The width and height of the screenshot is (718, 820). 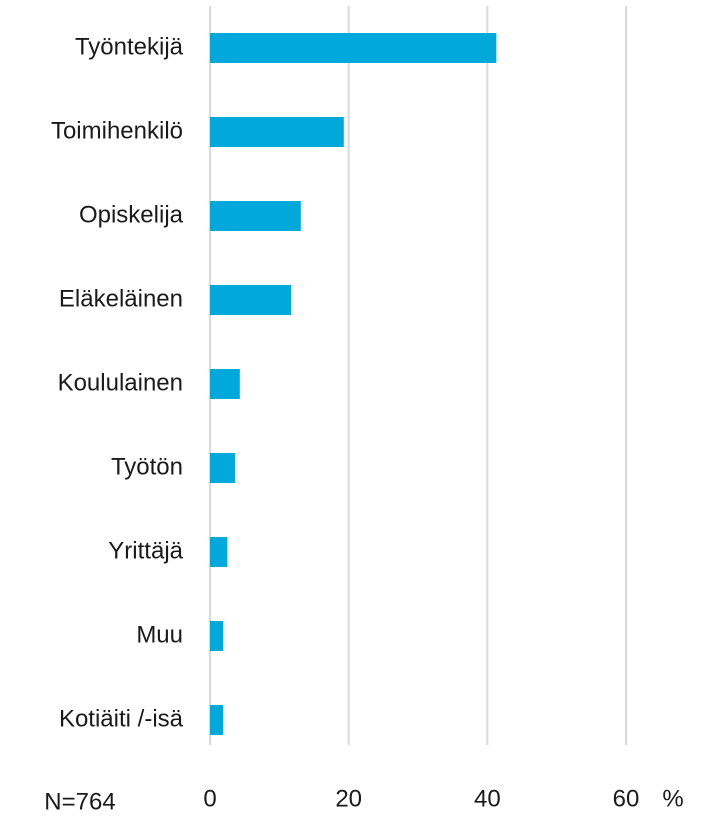 What do you see at coordinates (147, 466) in the screenshot?
I see `y-tick-label: Työtön` at bounding box center [147, 466].